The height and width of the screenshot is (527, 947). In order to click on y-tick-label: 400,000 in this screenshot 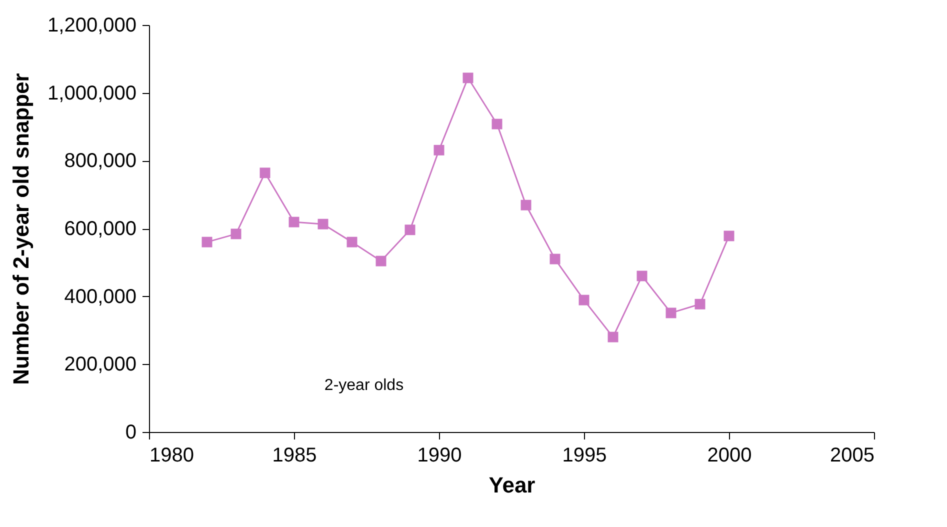, I will do `click(100, 297)`.